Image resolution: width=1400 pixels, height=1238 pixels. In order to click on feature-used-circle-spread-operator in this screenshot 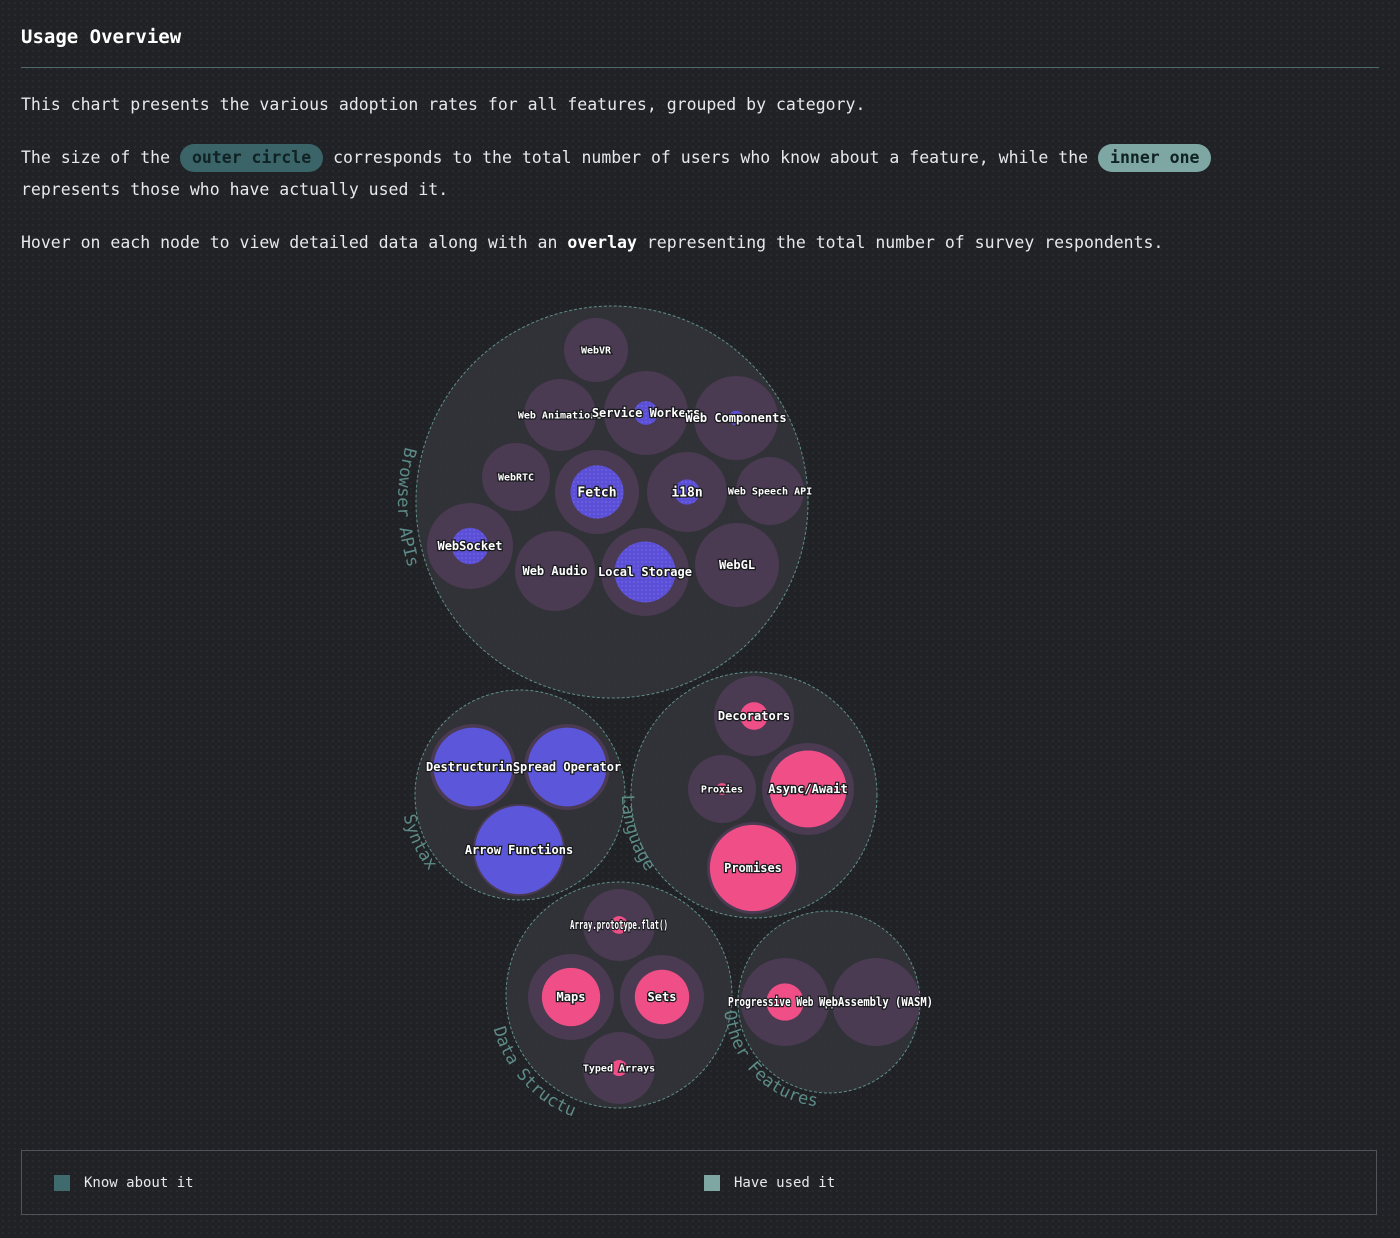, I will do `click(567, 767)`.